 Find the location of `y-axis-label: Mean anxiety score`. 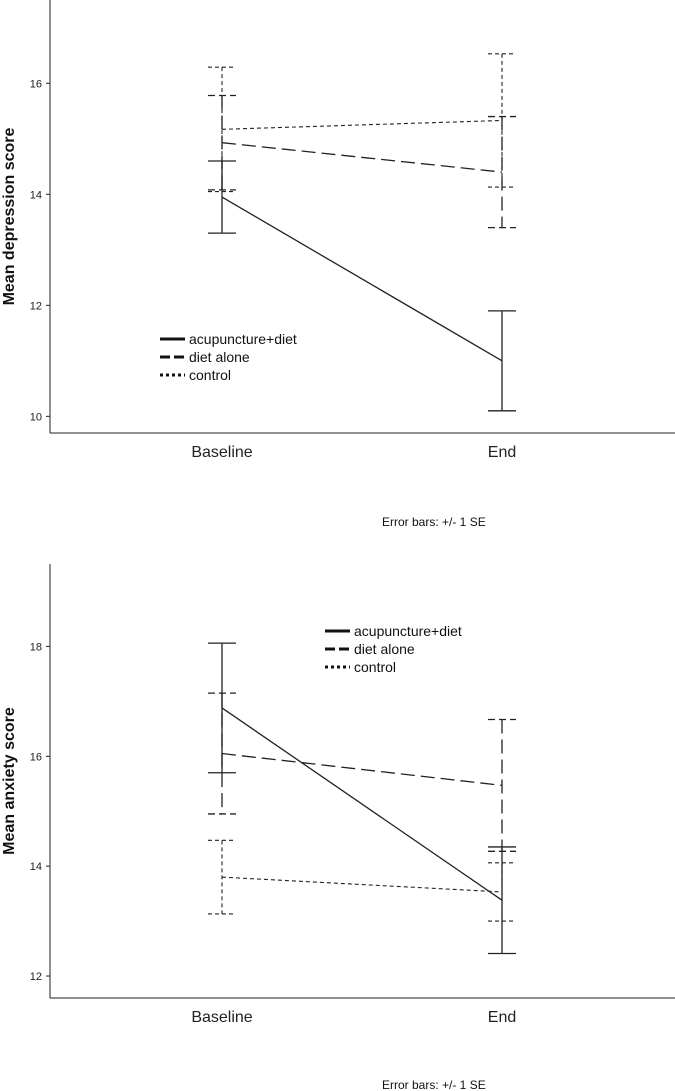

y-axis-label: Mean anxiety score is located at coordinates (9, 781).